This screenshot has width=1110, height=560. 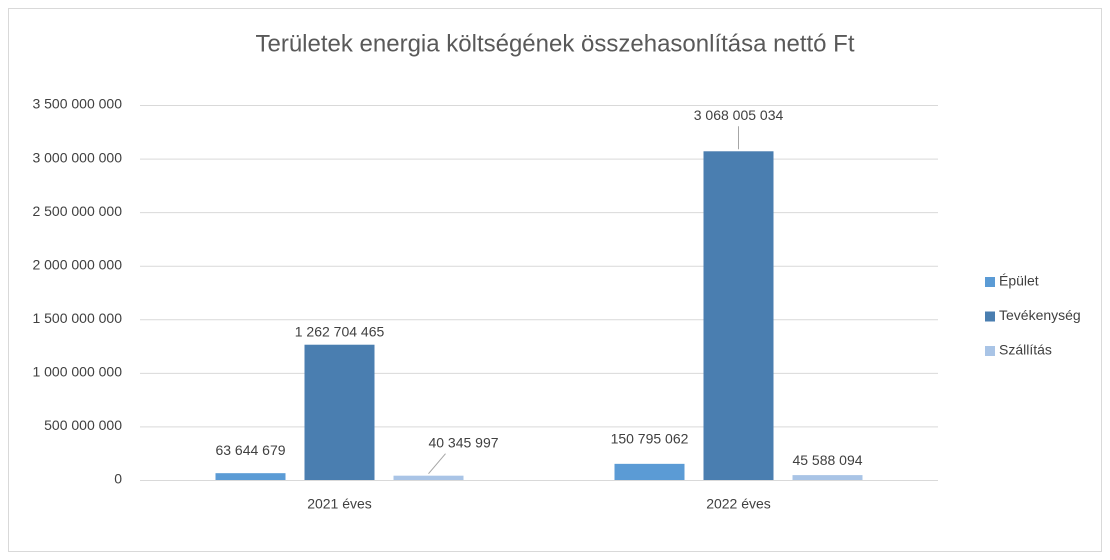 I want to click on y-tick-label: 2 000 000 000, so click(x=77, y=264).